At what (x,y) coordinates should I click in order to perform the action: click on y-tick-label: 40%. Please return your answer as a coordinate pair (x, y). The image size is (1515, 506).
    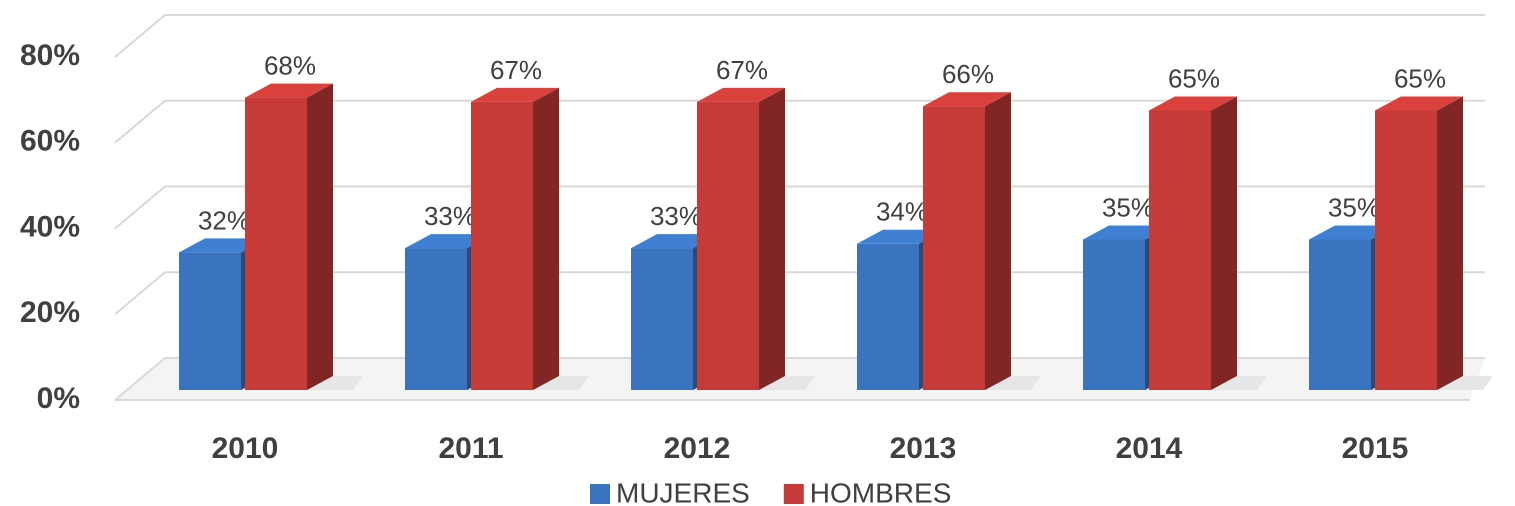
    Looking at the image, I should click on (50, 226).